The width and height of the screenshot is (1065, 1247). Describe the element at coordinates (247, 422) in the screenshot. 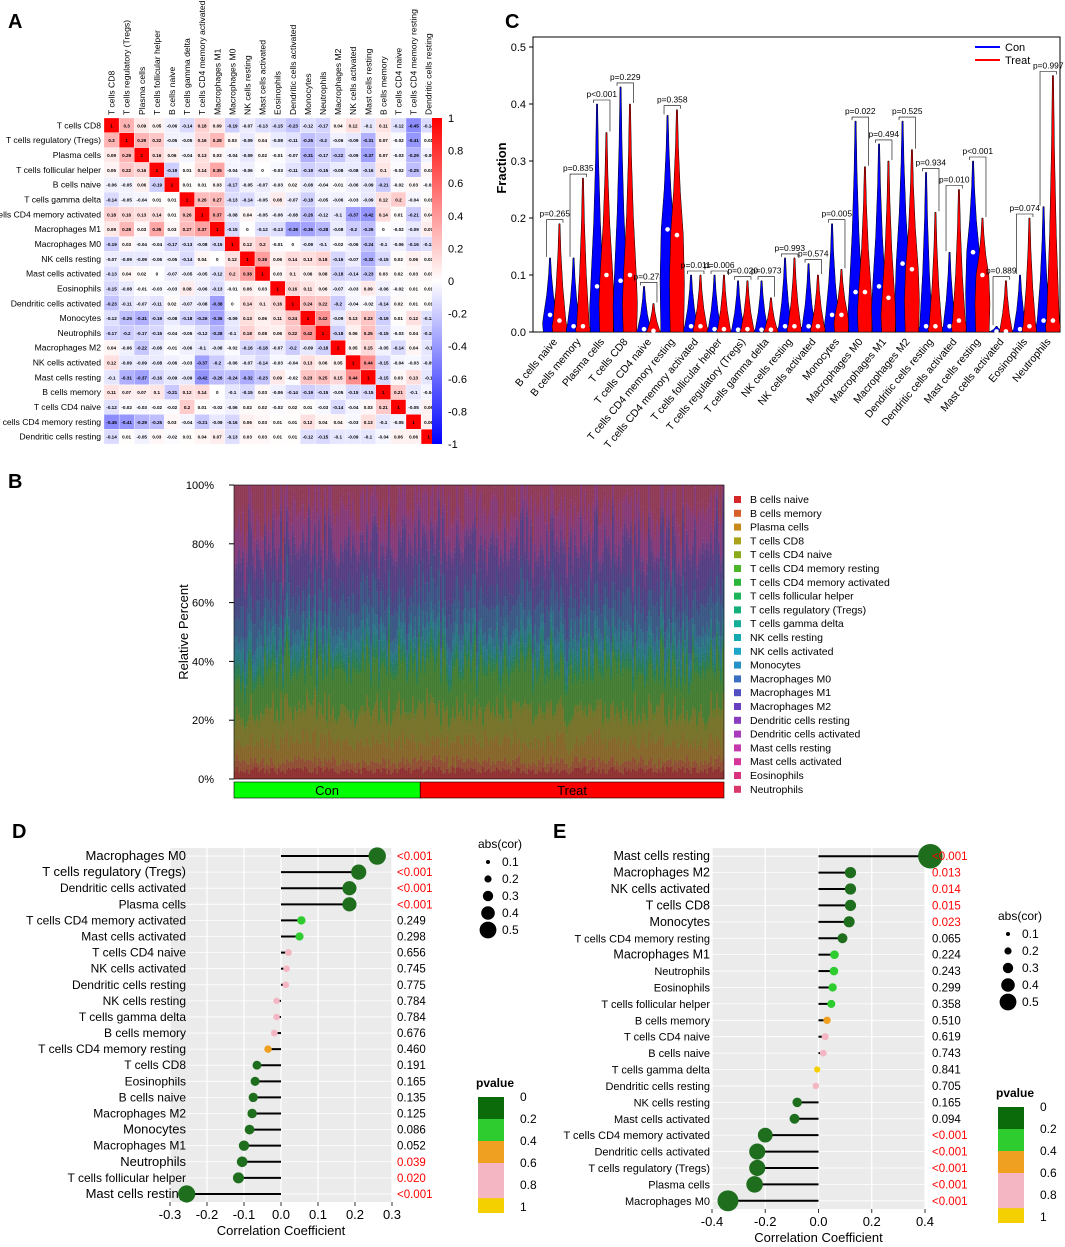

I see `heatmap-cell-value: 0.06` at that location.